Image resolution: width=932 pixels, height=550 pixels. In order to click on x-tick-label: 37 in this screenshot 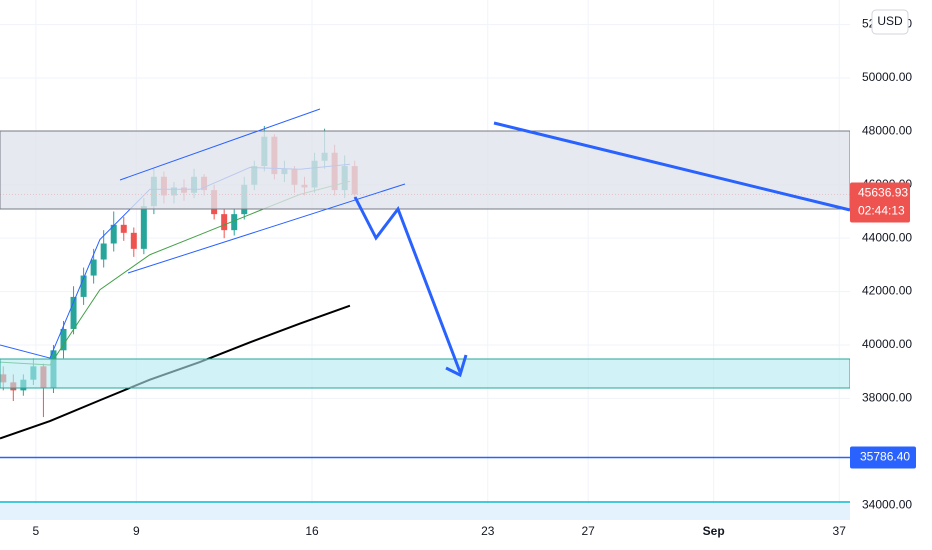, I will do `click(840, 531)`.